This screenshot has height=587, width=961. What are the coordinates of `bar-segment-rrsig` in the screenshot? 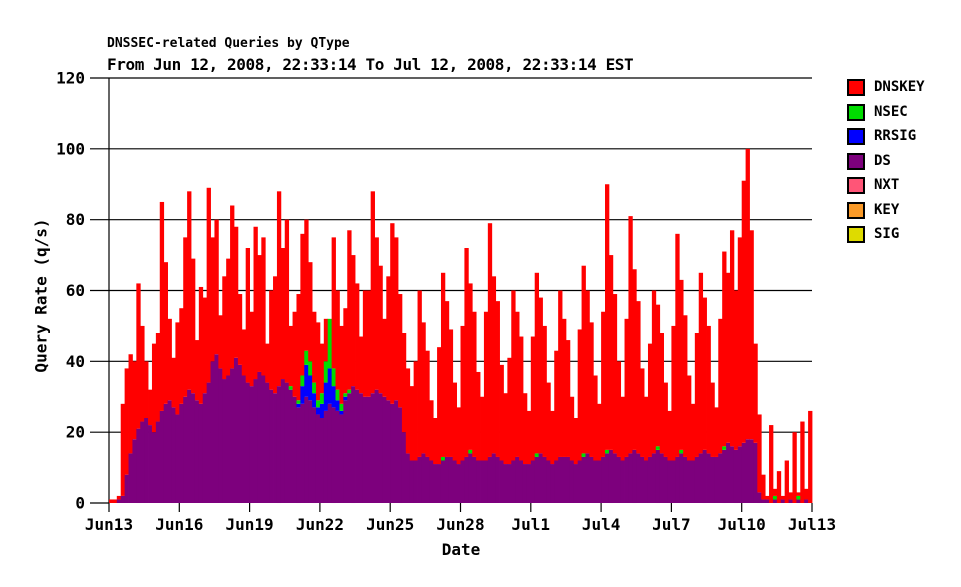 It's located at (337, 405).